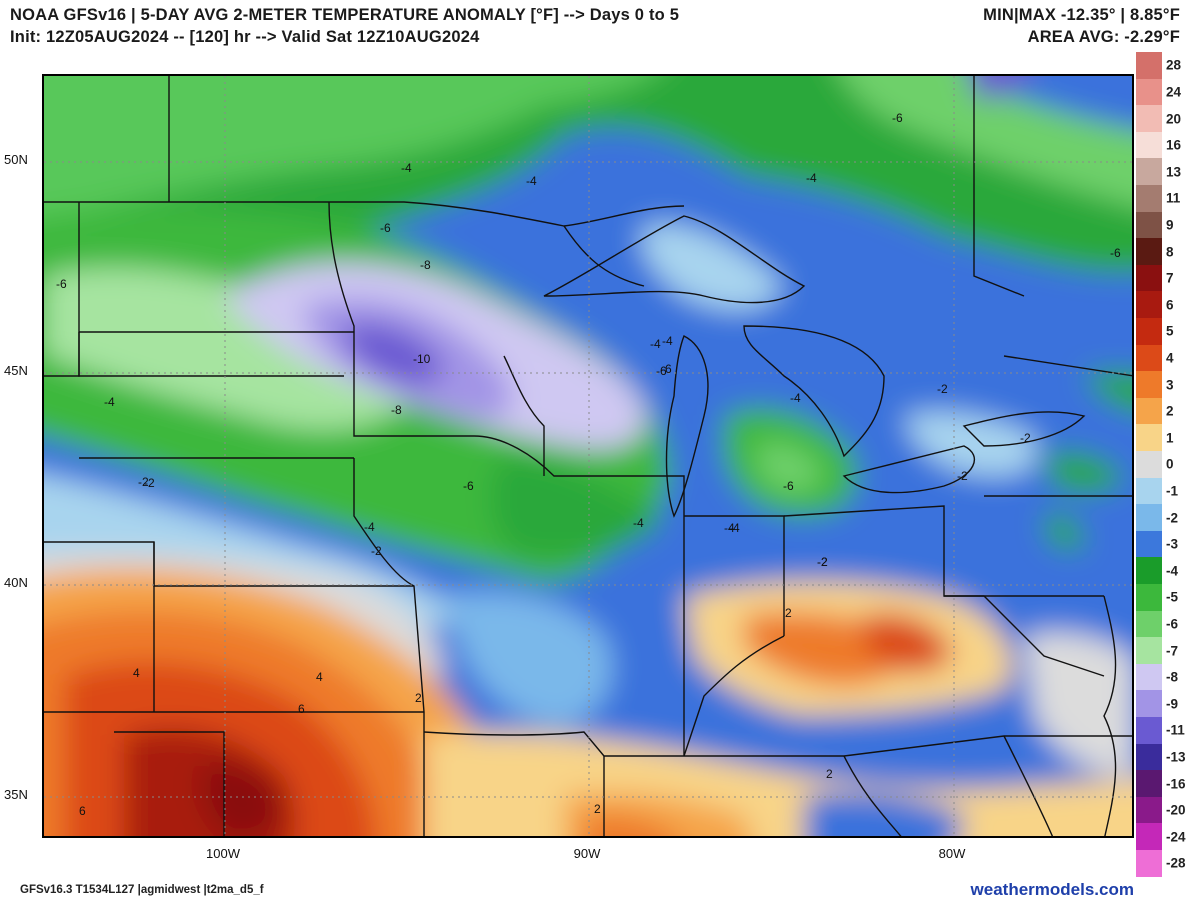  What do you see at coordinates (1176, 757) in the screenshot?
I see `legend-label: -13` at bounding box center [1176, 757].